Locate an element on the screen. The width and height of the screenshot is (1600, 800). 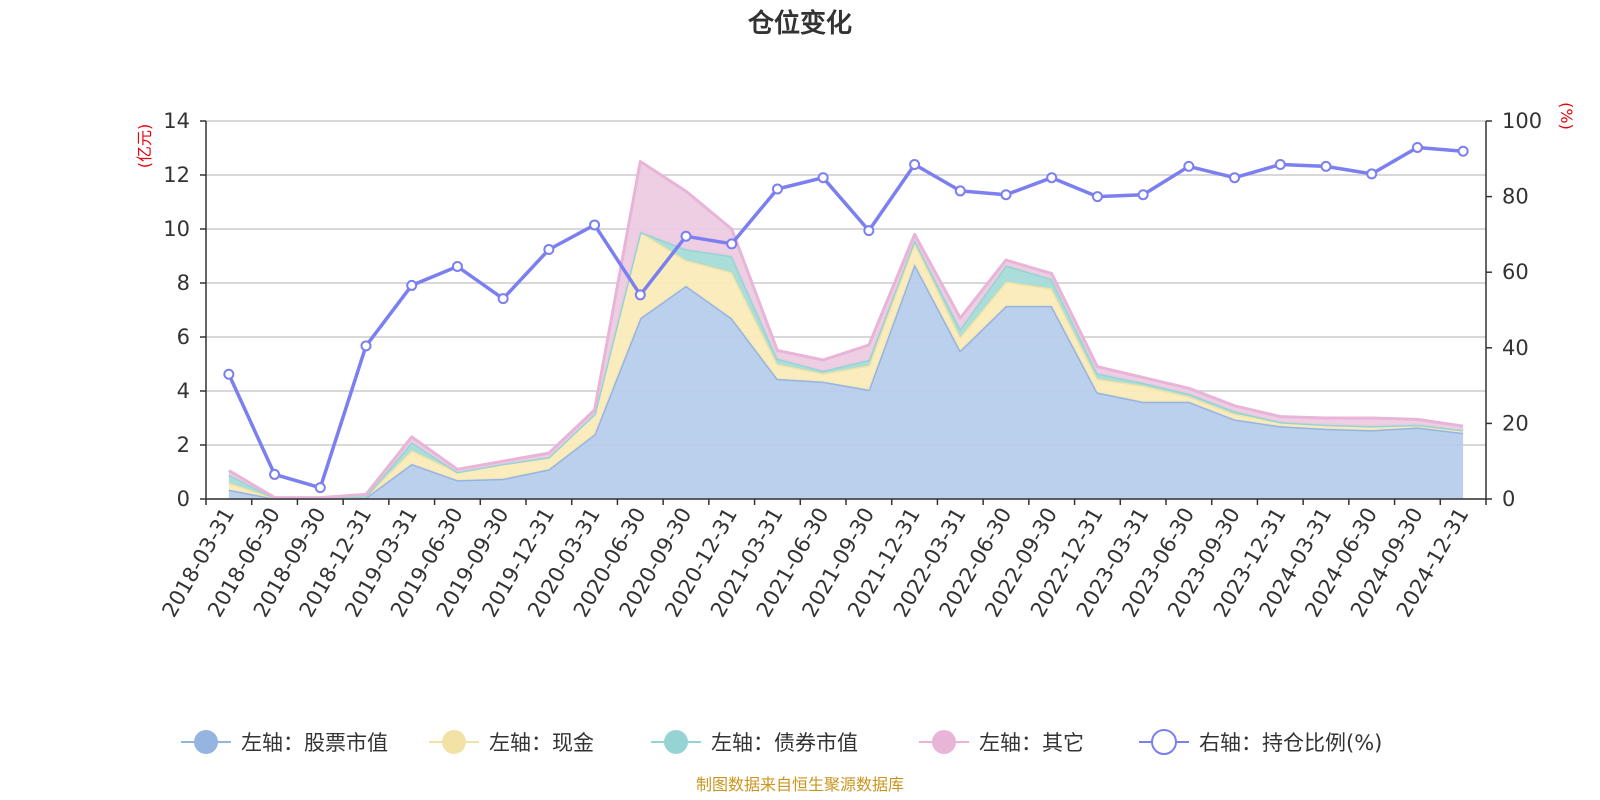
data-source-note: 制图数据来自恒生聚源数据库 is located at coordinates (800, 784).